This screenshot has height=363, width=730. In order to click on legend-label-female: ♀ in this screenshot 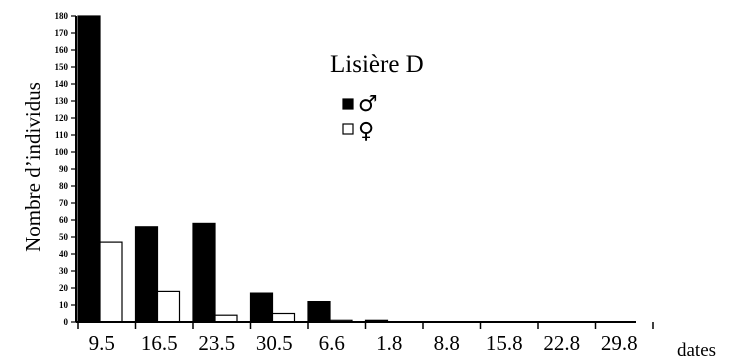, I will do `click(366, 131)`.